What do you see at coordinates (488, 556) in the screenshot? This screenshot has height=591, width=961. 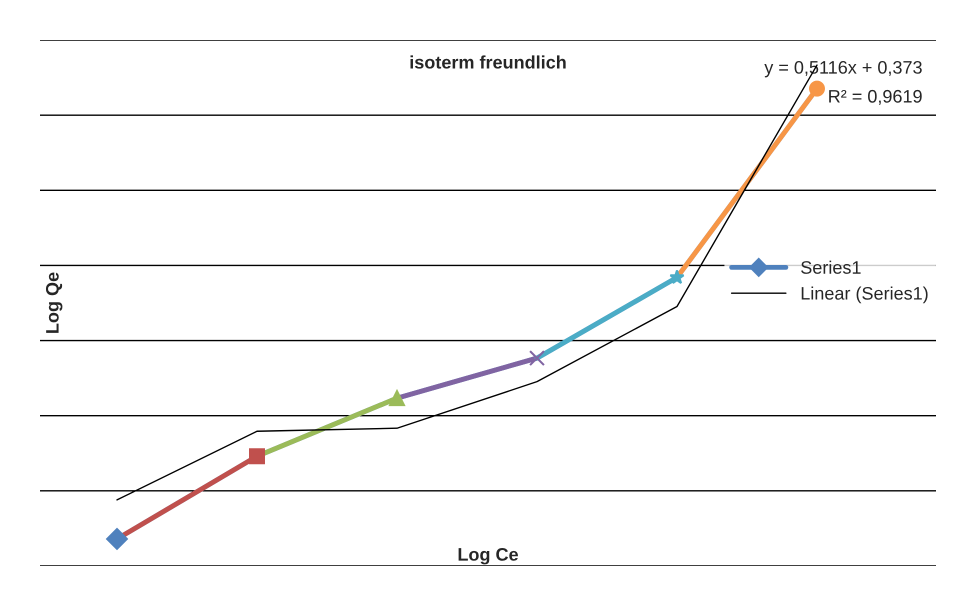 I see `x-axis-title: Log Ce` at bounding box center [488, 556].